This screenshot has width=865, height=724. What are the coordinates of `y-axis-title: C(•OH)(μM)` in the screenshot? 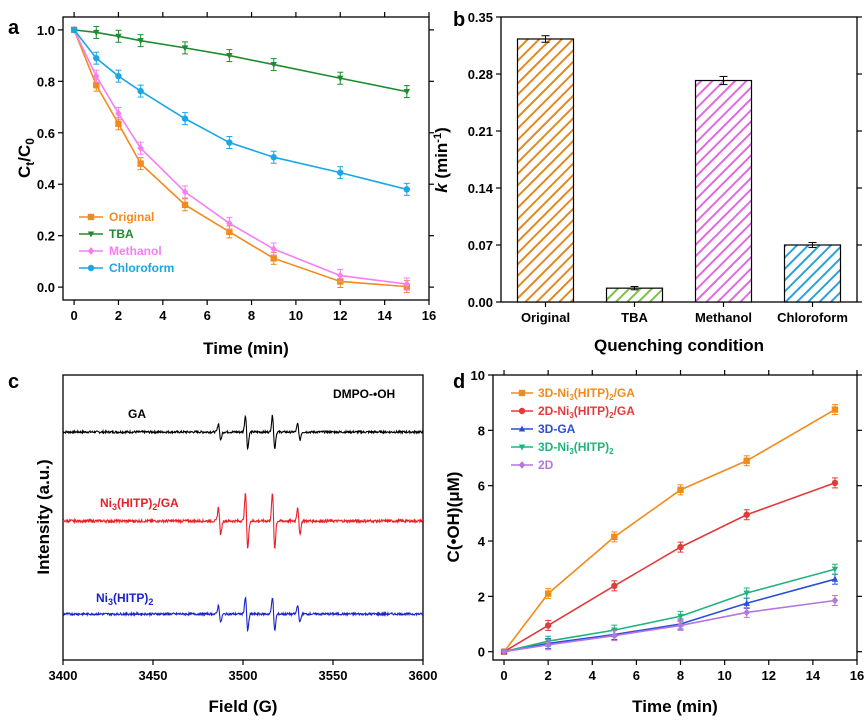 It's located at (453, 517).